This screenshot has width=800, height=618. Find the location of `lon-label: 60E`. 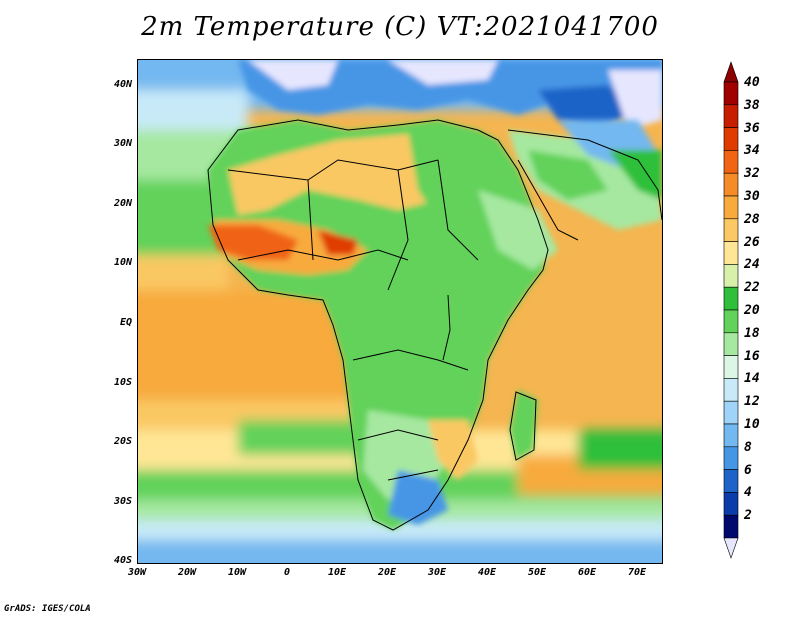

lon-label: 60E is located at coordinates (587, 572).